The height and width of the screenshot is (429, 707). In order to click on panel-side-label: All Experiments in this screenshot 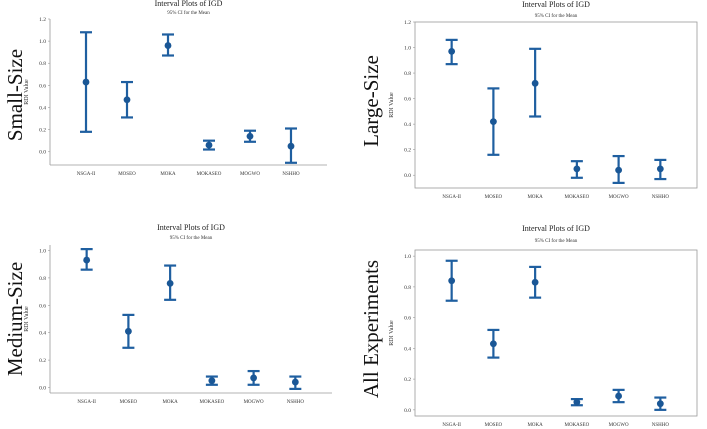, I will do `click(371, 329)`.